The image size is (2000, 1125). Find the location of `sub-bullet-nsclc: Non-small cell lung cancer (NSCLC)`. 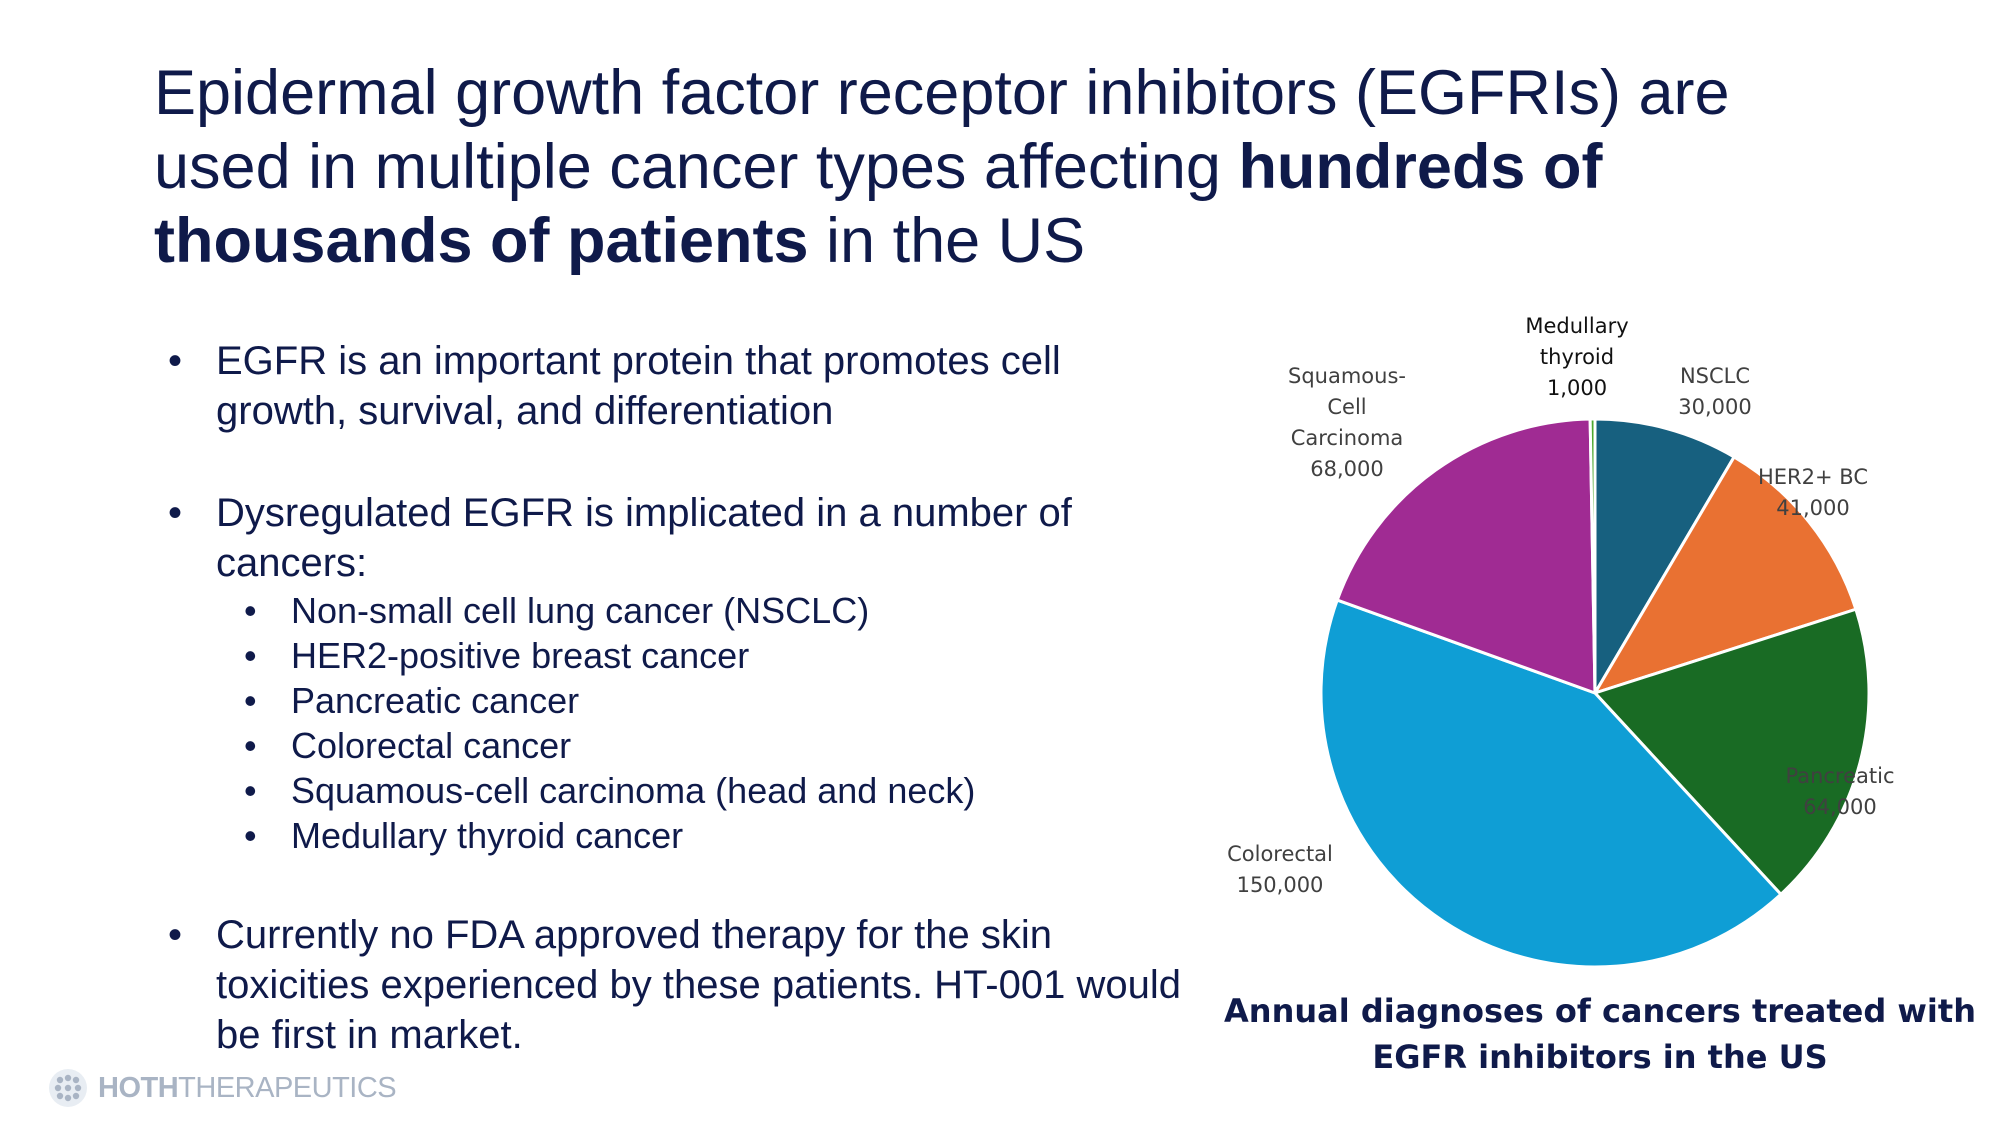

sub-bullet-nsclc: Non-small cell lung cancer (NSCLC) is located at coordinates (680, 610).